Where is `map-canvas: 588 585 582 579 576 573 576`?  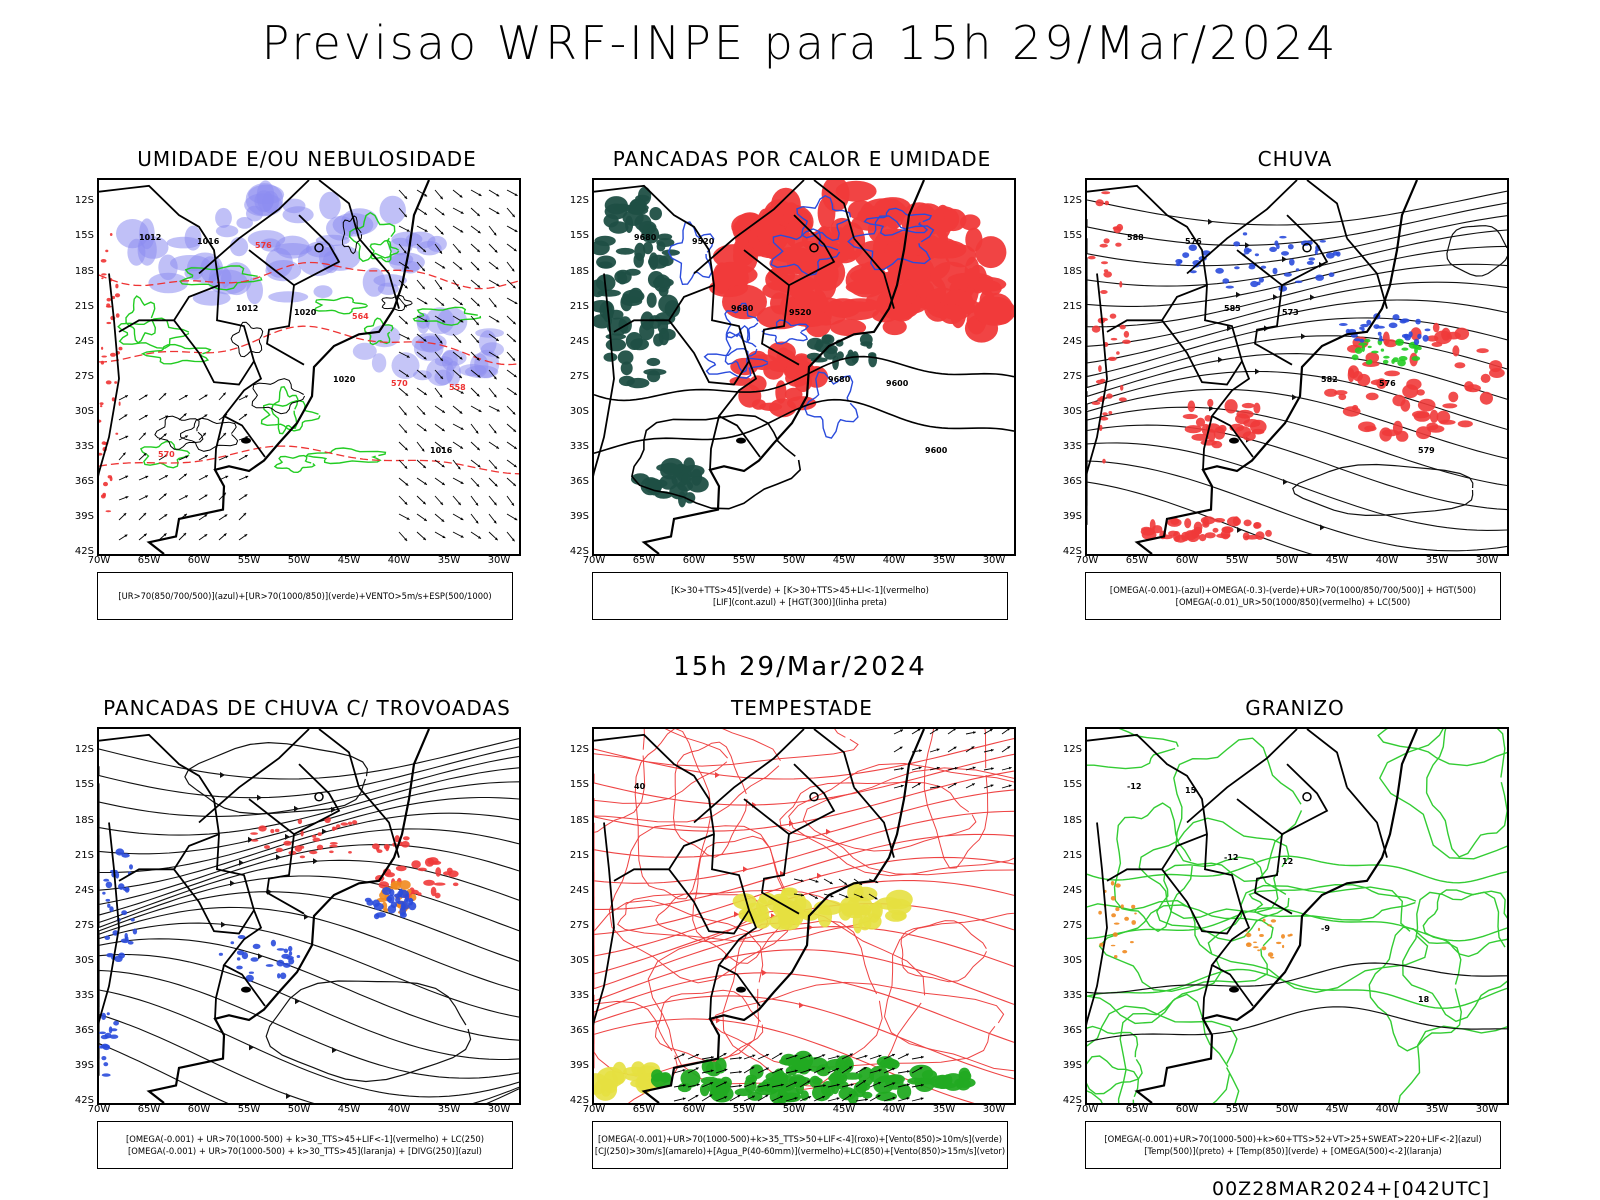
map-canvas: 588 585 582 579 576 573 576 is located at coordinates (1297, 367).